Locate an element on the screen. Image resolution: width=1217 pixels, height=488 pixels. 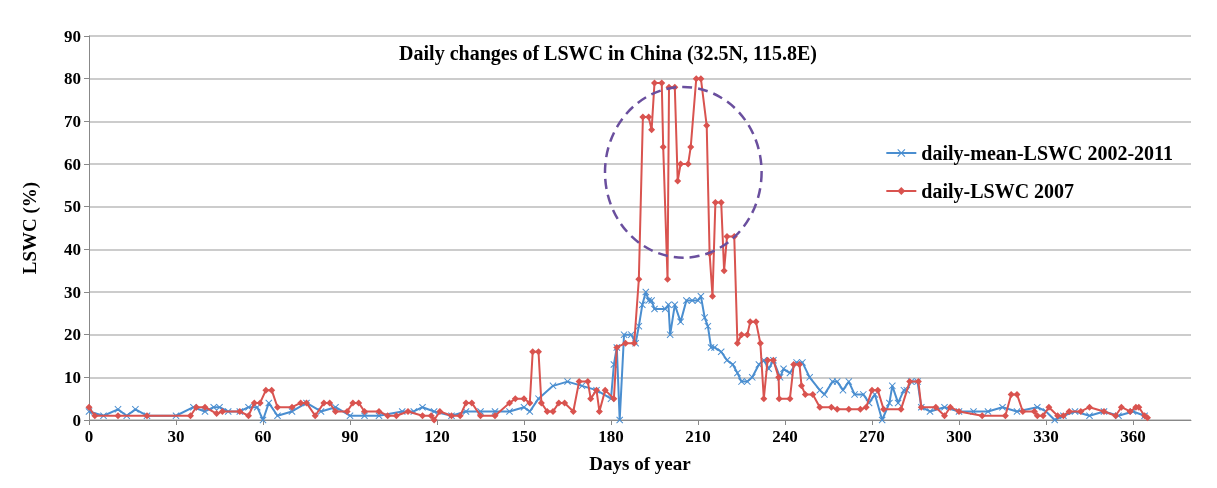
x-tick-label: 60 is located at coordinates (263, 436).